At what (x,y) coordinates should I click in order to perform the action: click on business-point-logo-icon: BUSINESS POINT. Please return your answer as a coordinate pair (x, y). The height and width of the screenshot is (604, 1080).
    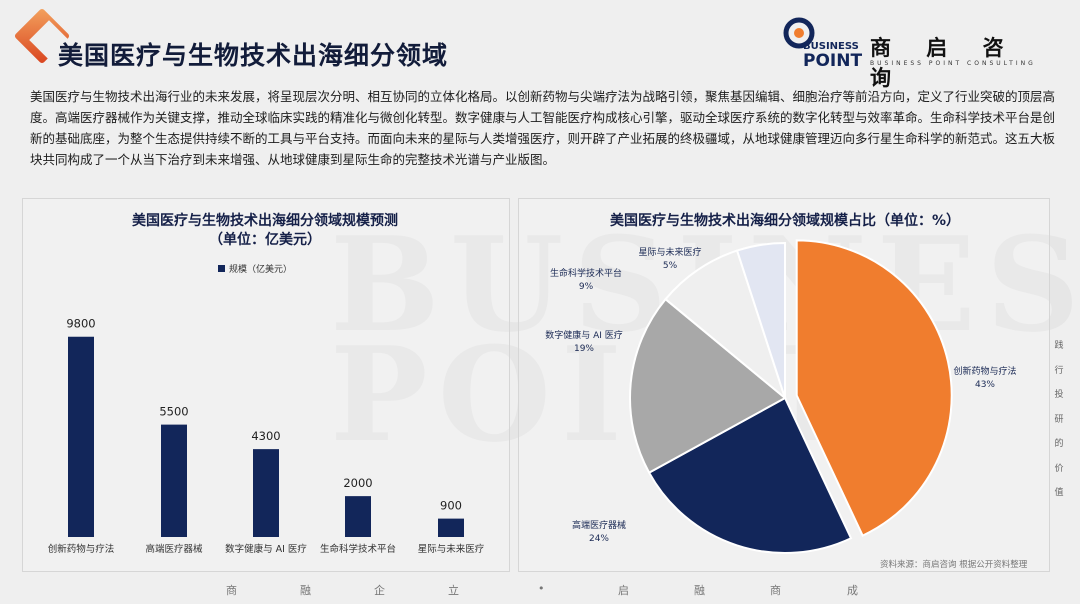
    Looking at the image, I should click on (822, 43).